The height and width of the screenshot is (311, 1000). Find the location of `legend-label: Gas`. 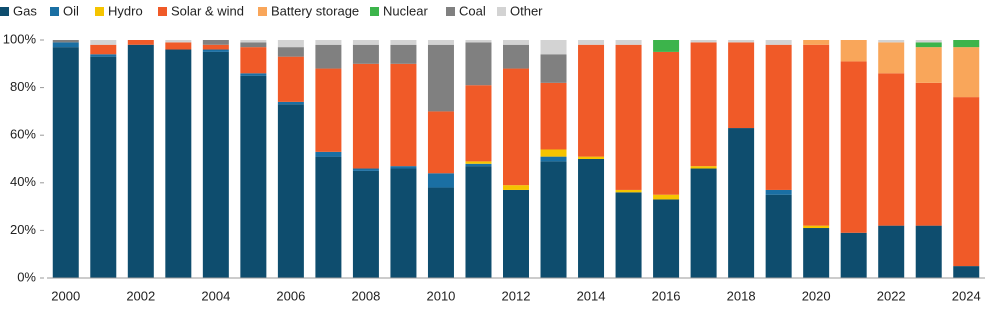

legend-label: Gas is located at coordinates (25, 10).